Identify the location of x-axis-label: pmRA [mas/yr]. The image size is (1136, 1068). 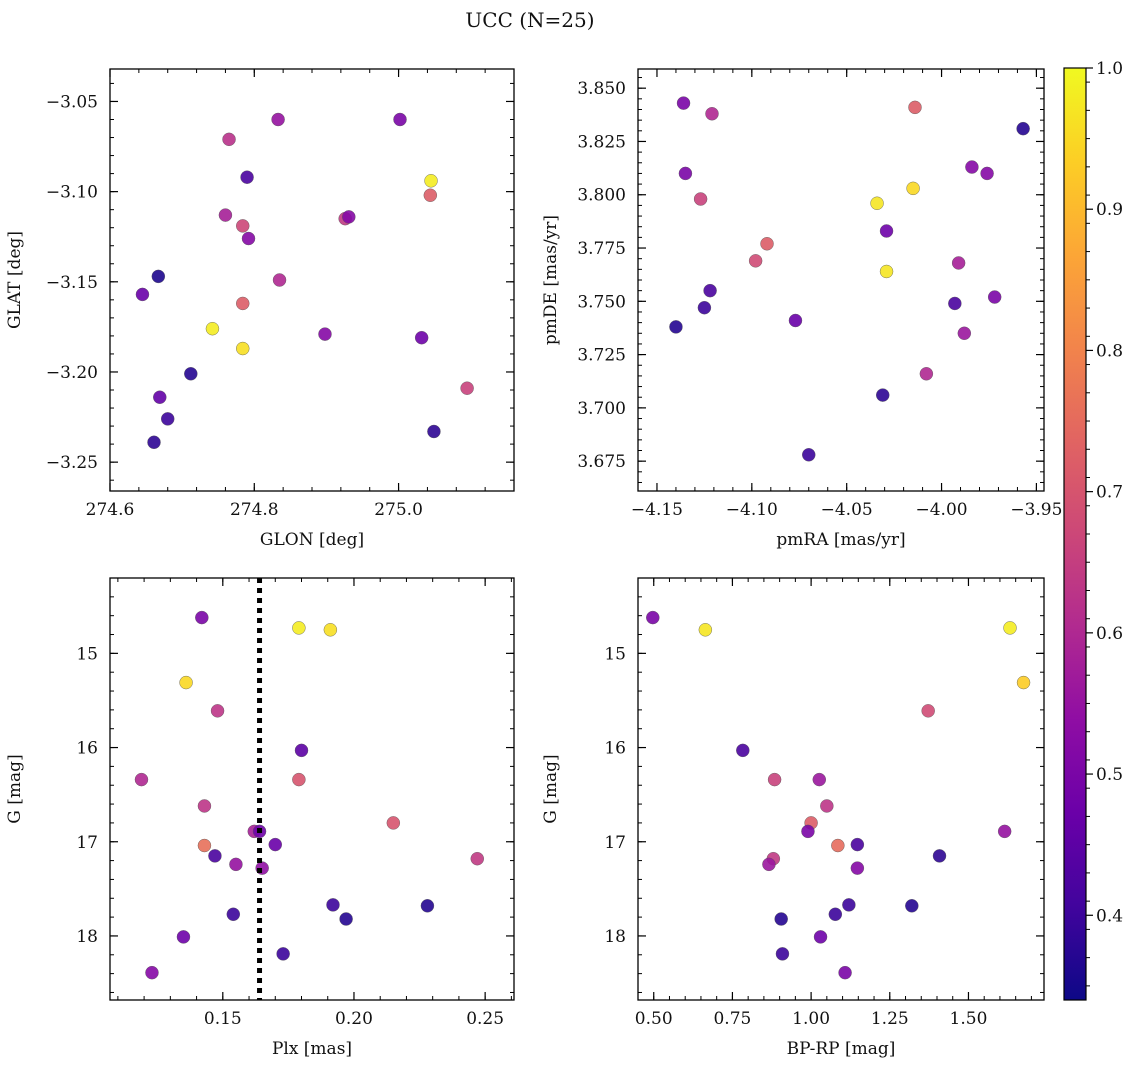
(840, 540).